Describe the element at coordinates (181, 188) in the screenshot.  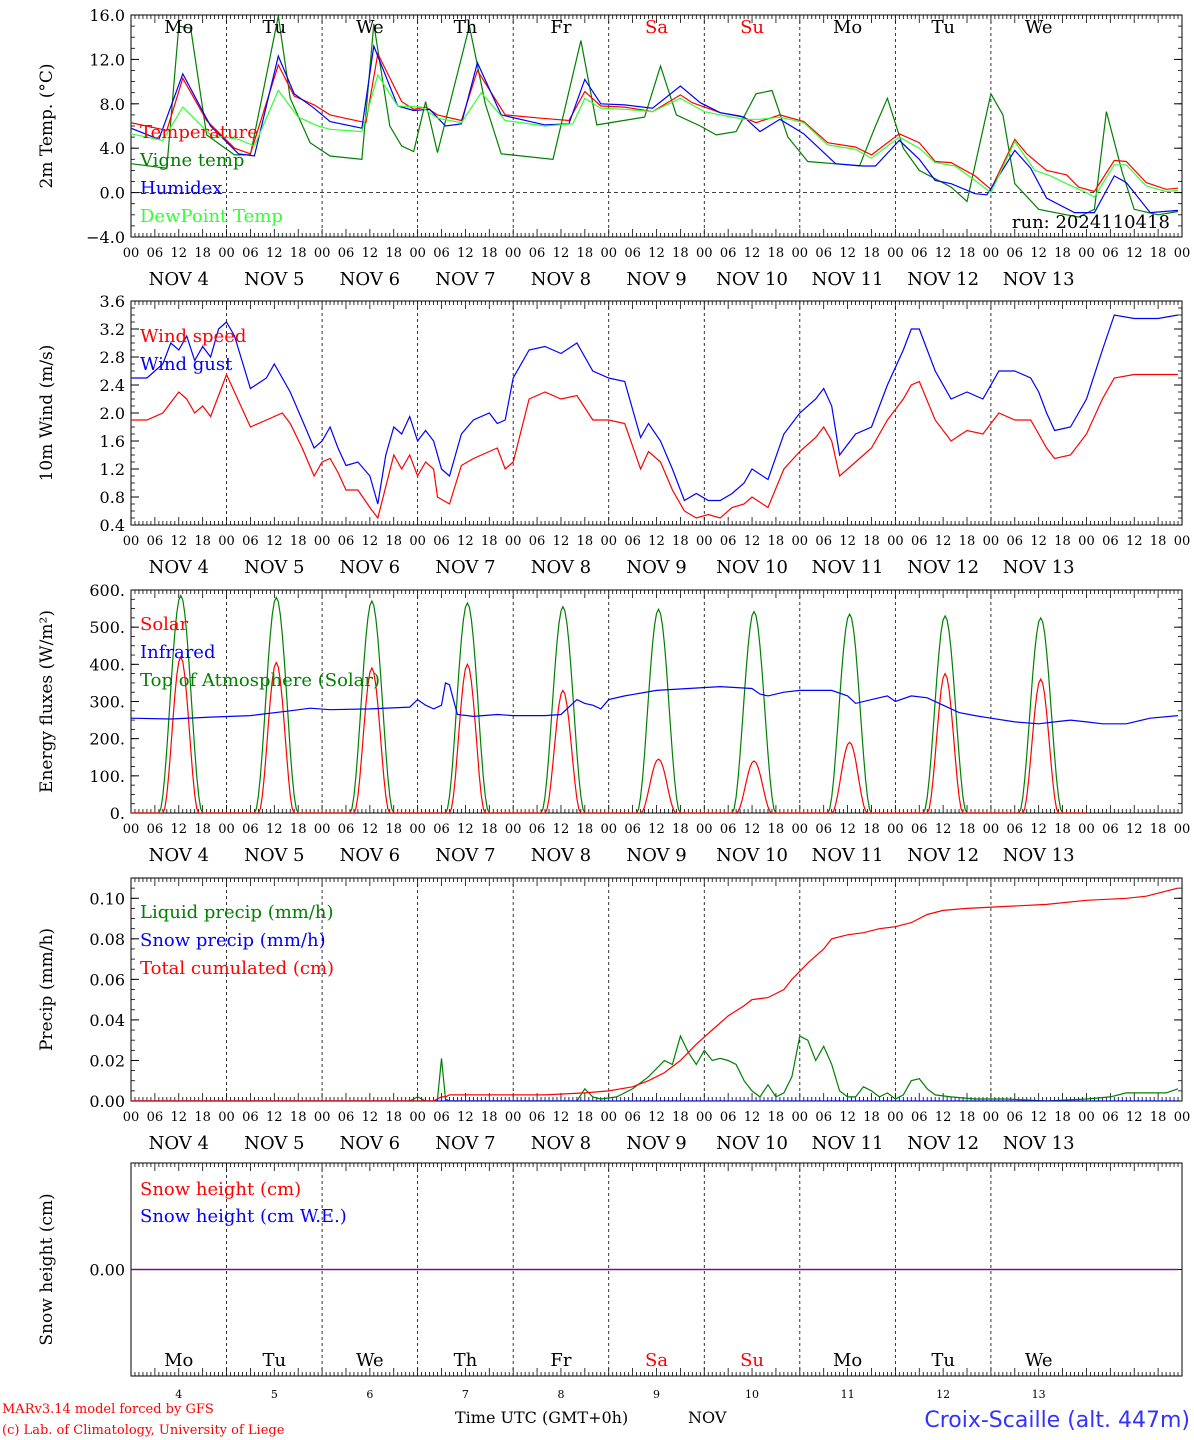
I see `legend-humidex: Humidex` at that location.